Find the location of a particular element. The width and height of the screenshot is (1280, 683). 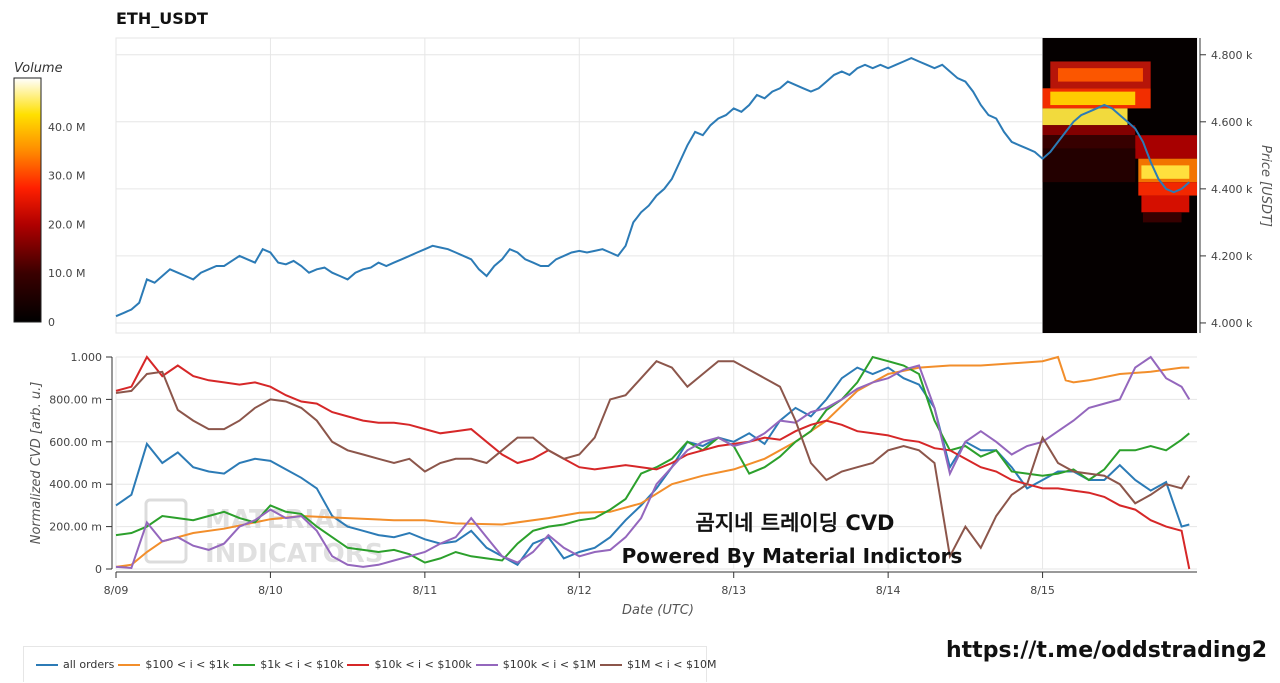

cvd-x-tick-label: 8/13 is located at coordinates (733, 590).